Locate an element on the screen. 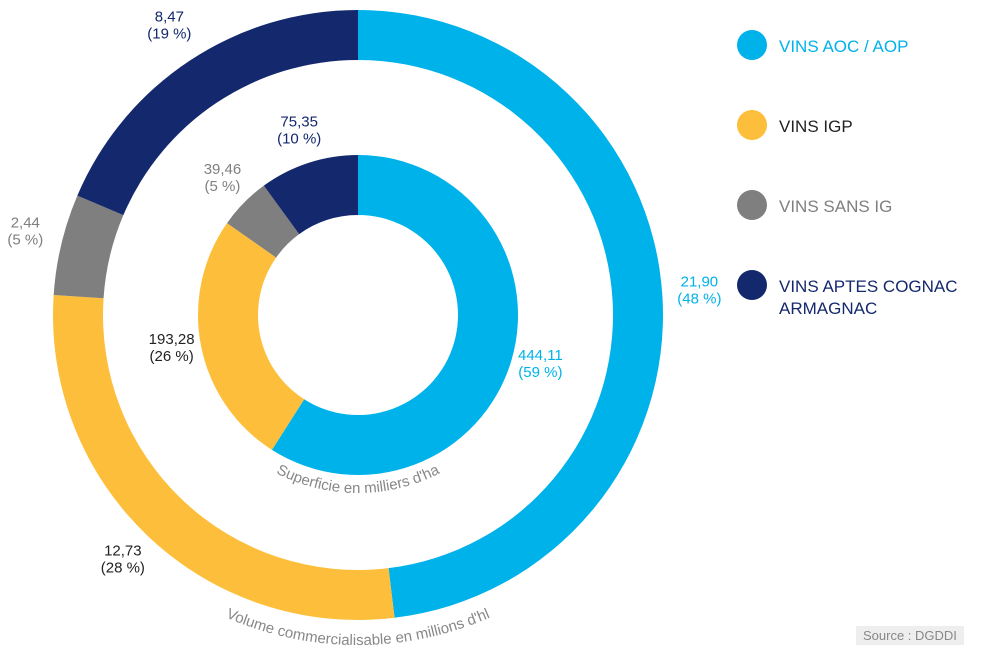 Image resolution: width=1008 pixels, height=653 pixels. data-label: 21,90 (48 %) is located at coordinates (699, 290).